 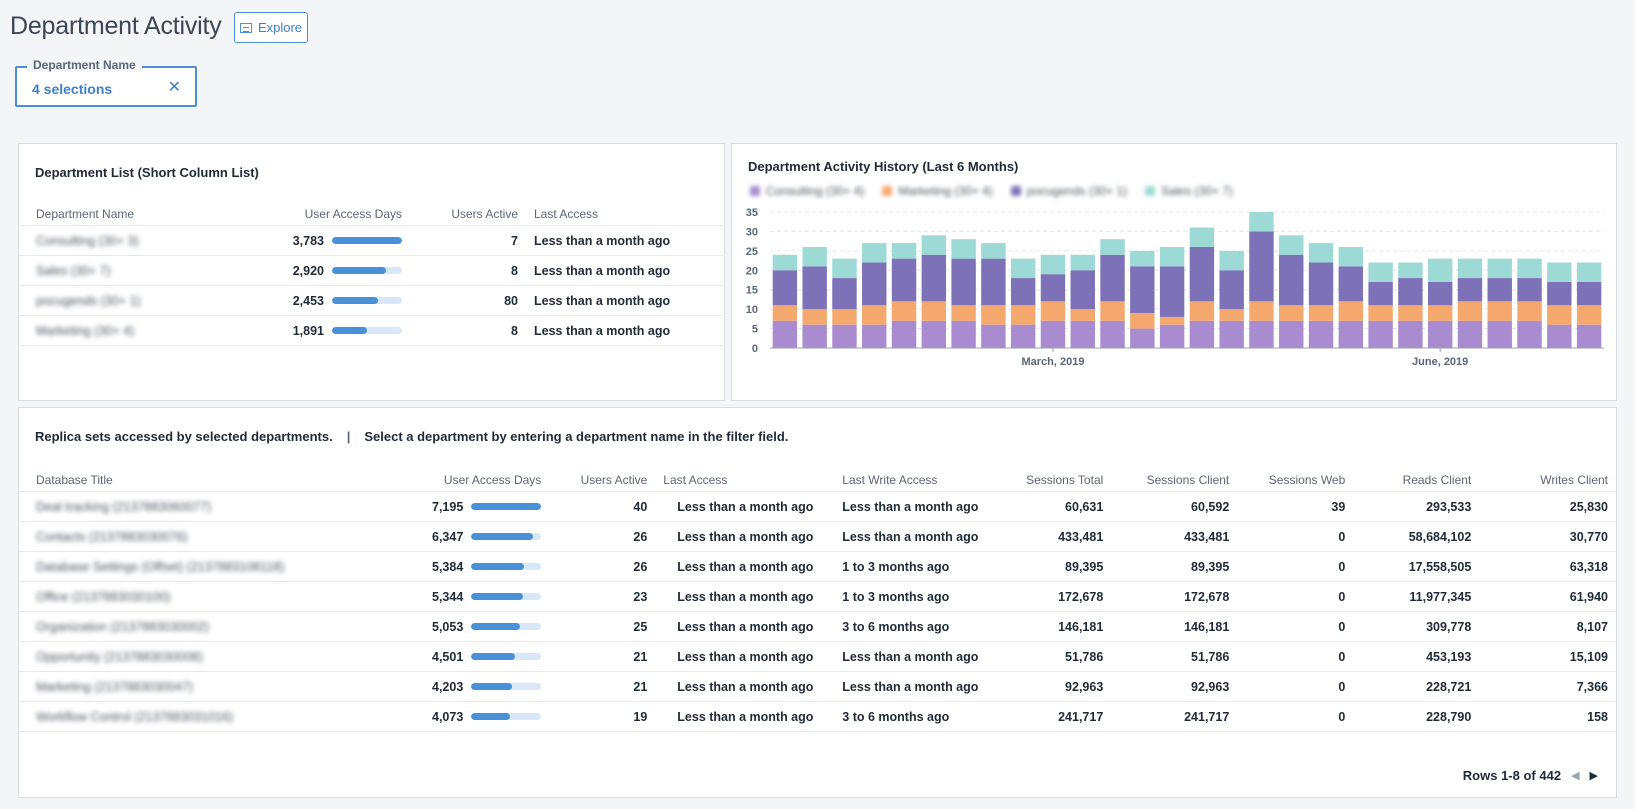 What do you see at coordinates (103, 596) in the screenshot?
I see `database-title: Office (2137883030100)` at bounding box center [103, 596].